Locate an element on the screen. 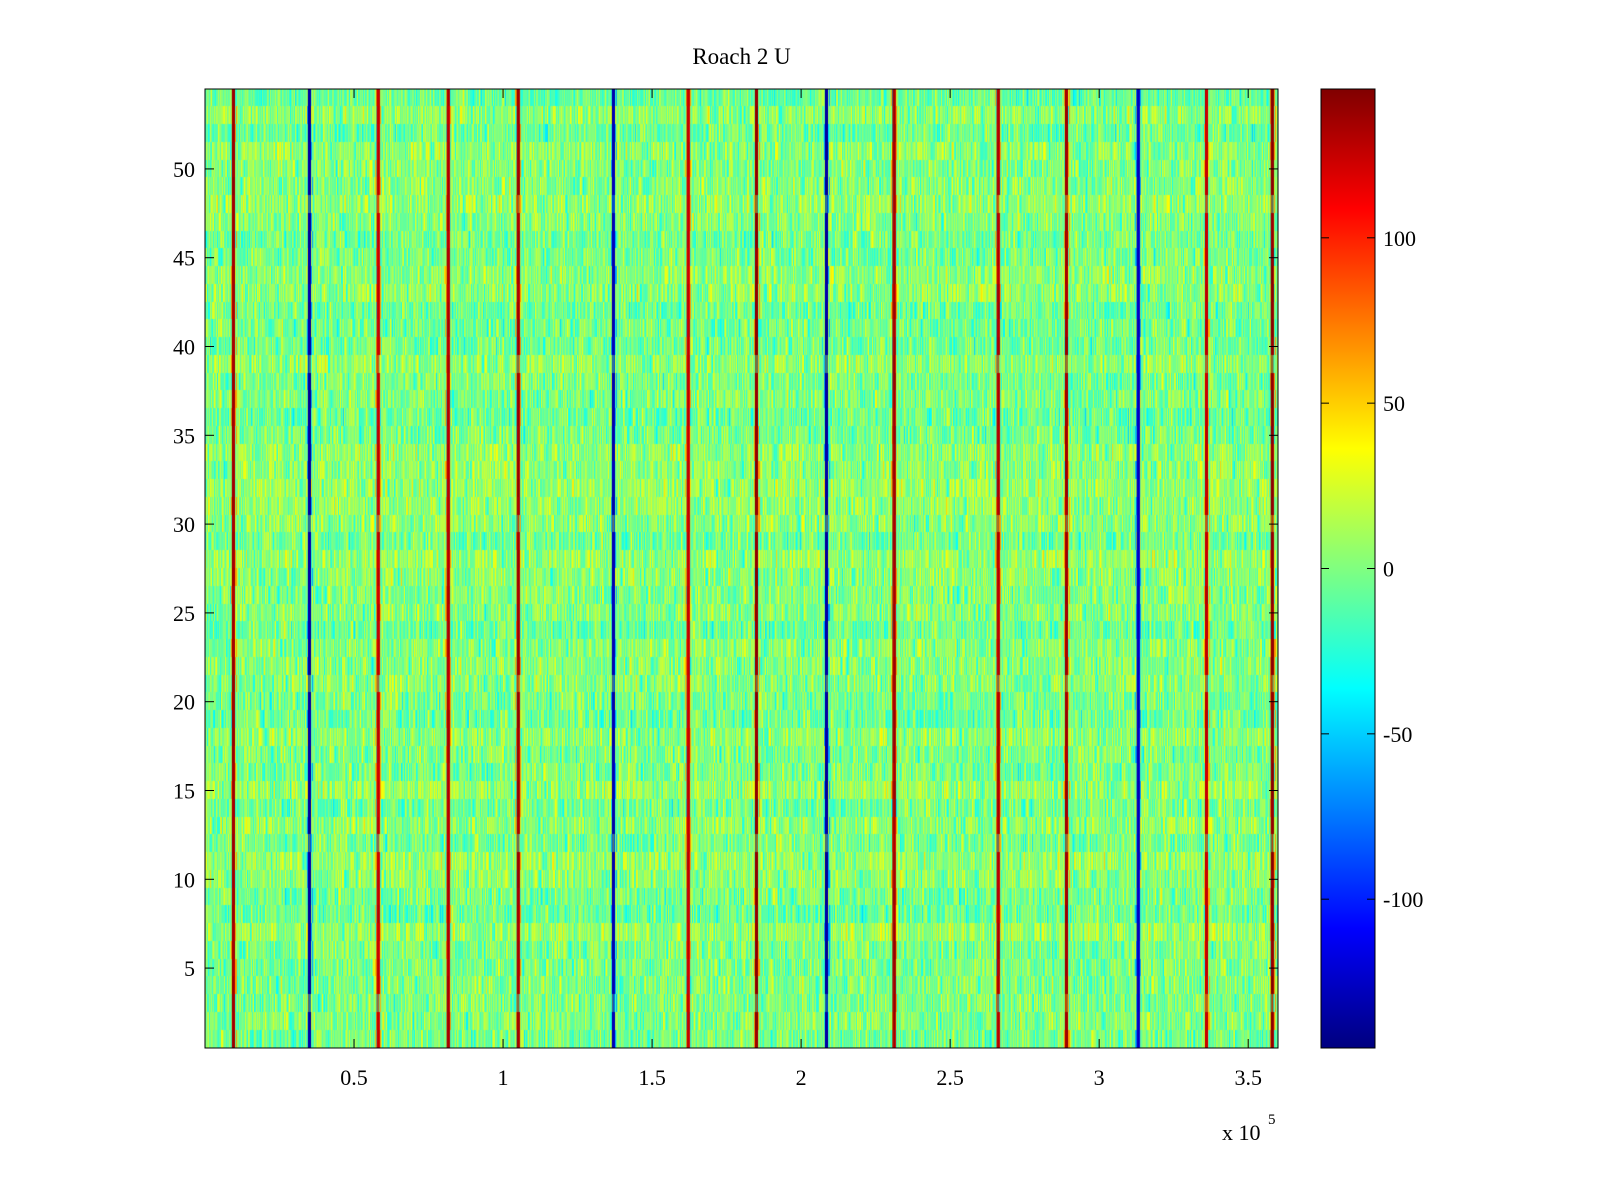 Image resolution: width=1600 pixels, height=1200 pixels. colorbar-tick-label: -100 is located at coordinates (1403, 899).